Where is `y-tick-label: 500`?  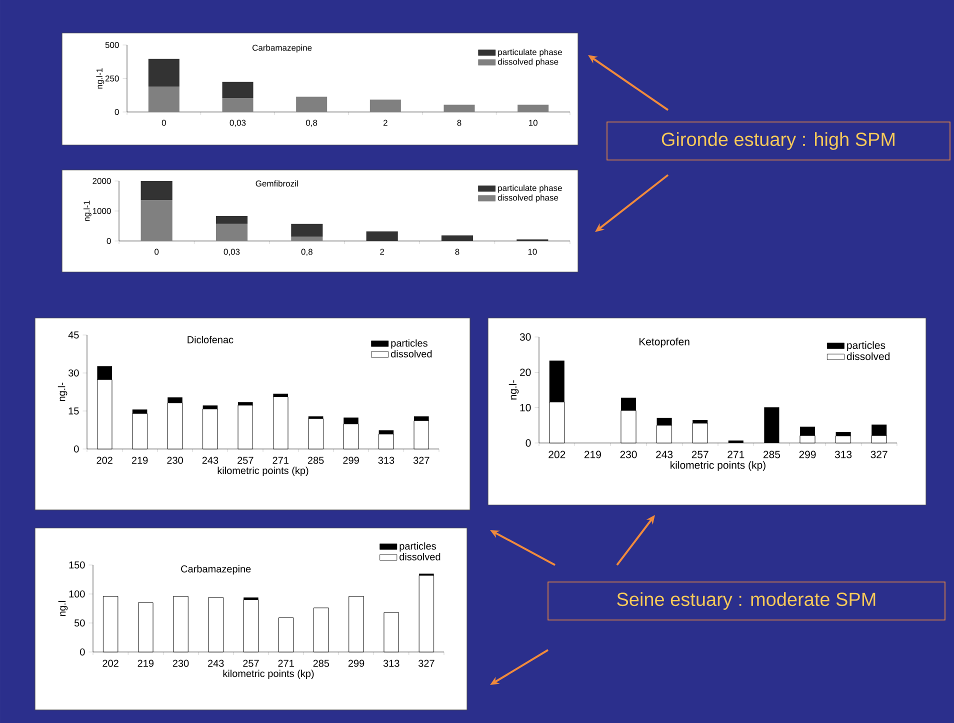
y-tick-label: 500 is located at coordinates (112, 45).